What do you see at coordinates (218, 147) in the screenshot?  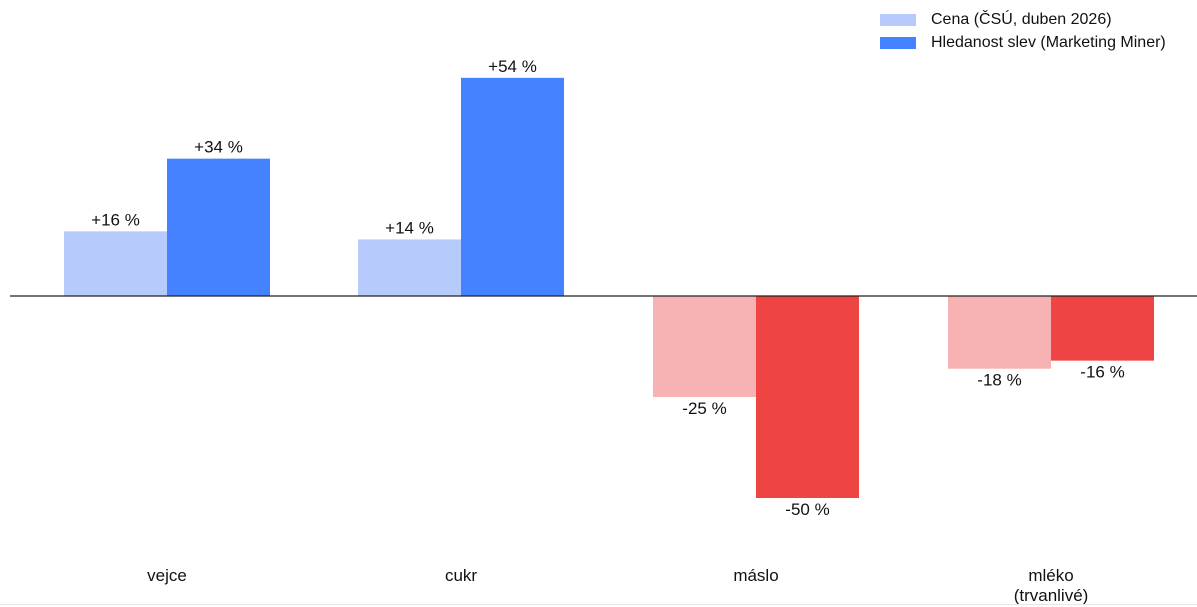 I see `data-label-s1-c0: +34 %` at bounding box center [218, 147].